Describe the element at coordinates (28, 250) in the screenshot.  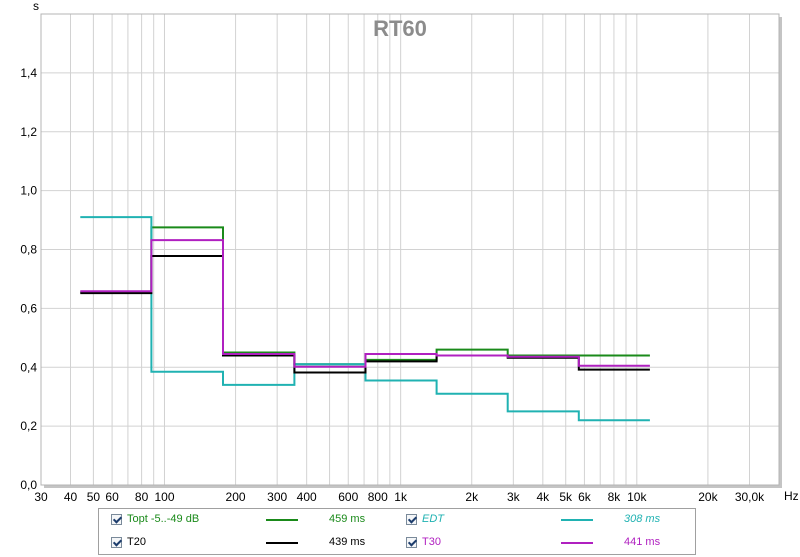
I see `y-tick-label: 0,8` at that location.